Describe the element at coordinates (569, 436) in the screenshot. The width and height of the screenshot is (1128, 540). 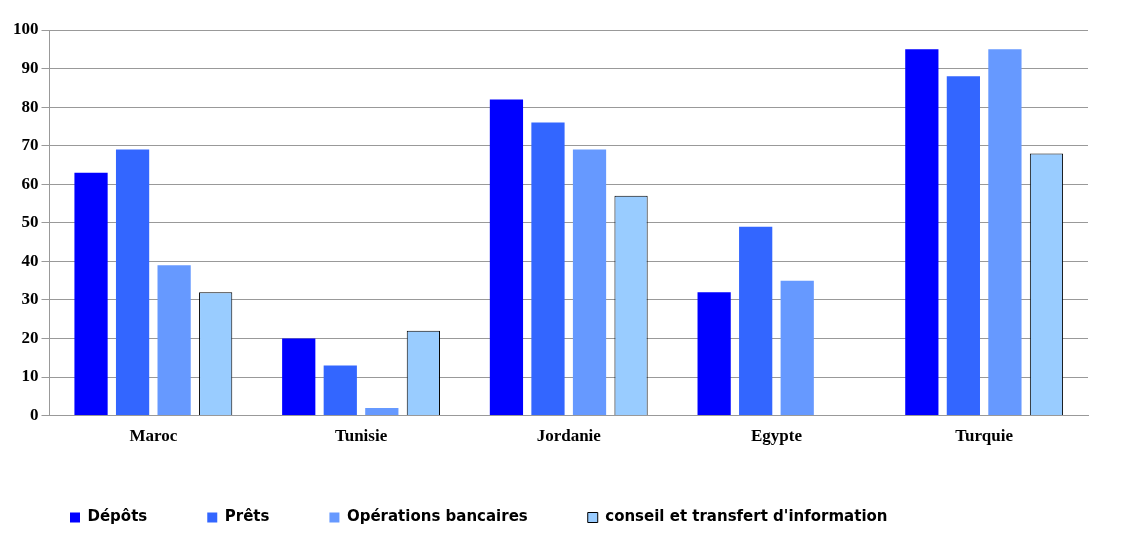
I see `x-tick-label: Jordanie` at that location.